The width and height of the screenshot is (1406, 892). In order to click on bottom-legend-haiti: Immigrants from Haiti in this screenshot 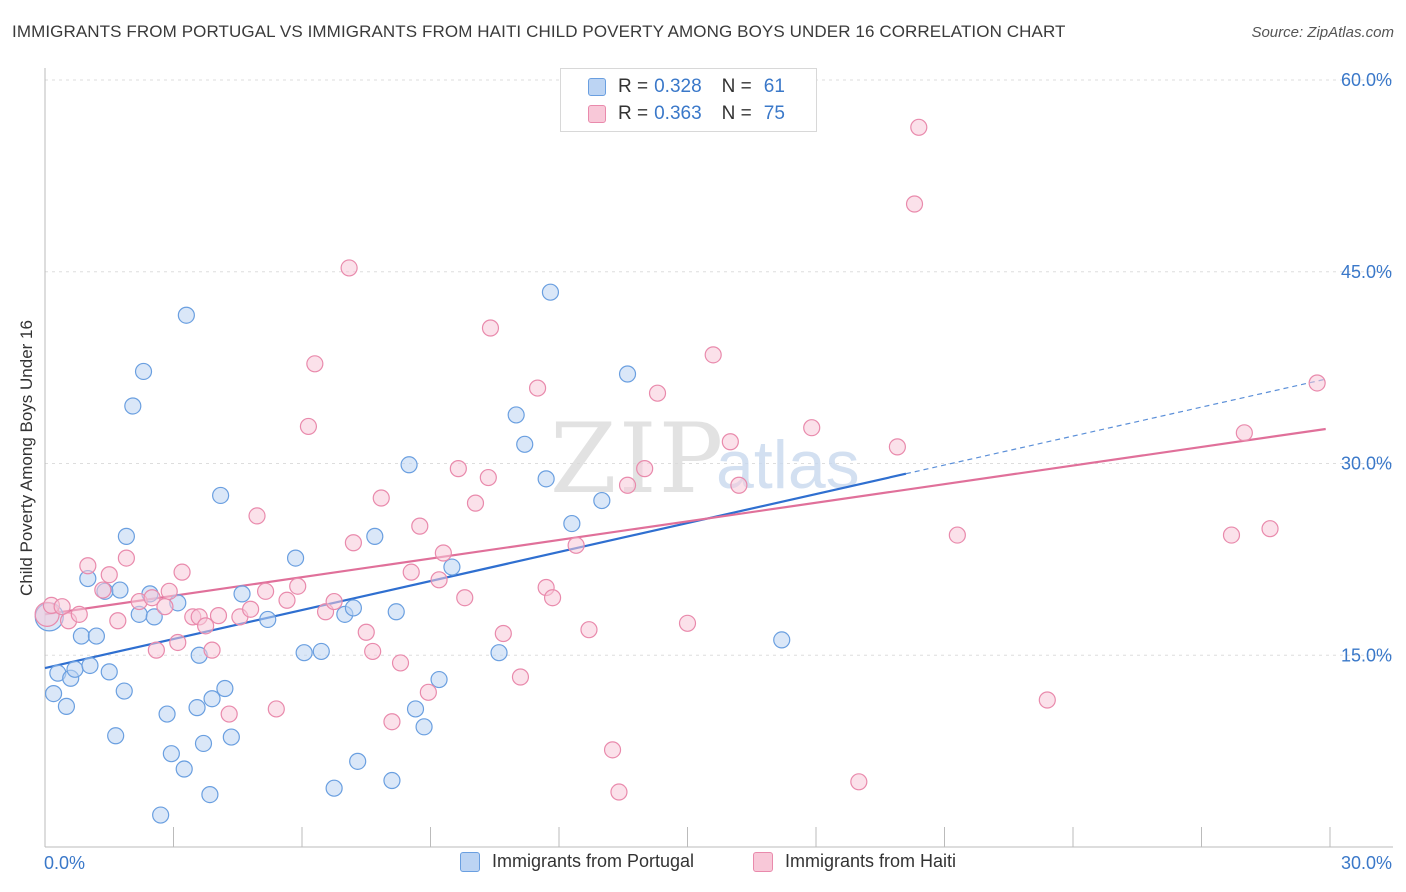, I will do `click(854, 861)`.